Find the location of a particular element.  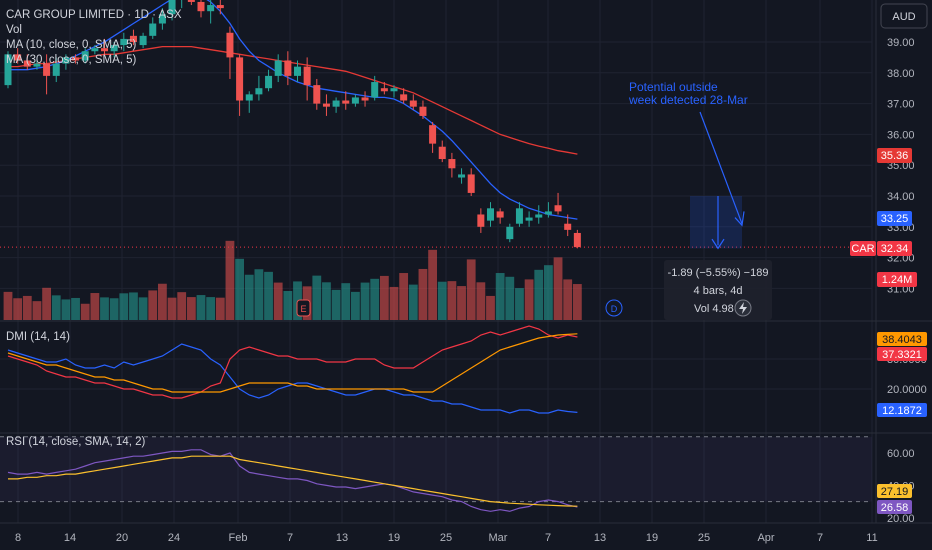

y-tick-label: 37.00 is located at coordinates (901, 105).